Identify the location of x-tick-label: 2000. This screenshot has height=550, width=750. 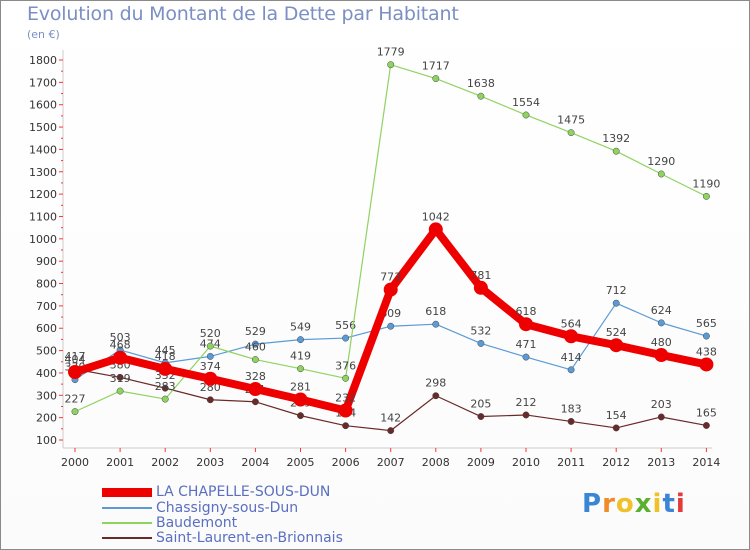
(75, 462).